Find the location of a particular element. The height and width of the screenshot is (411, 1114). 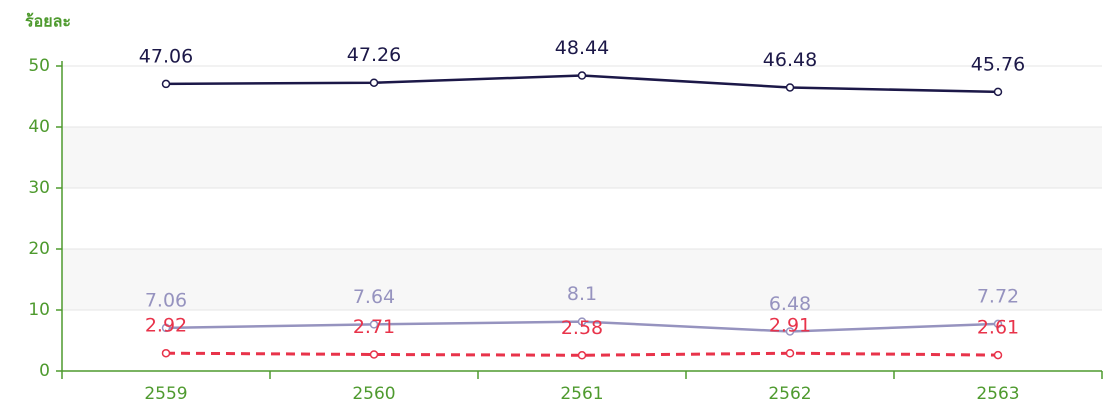

data-label: 47.26 is located at coordinates (374, 55).